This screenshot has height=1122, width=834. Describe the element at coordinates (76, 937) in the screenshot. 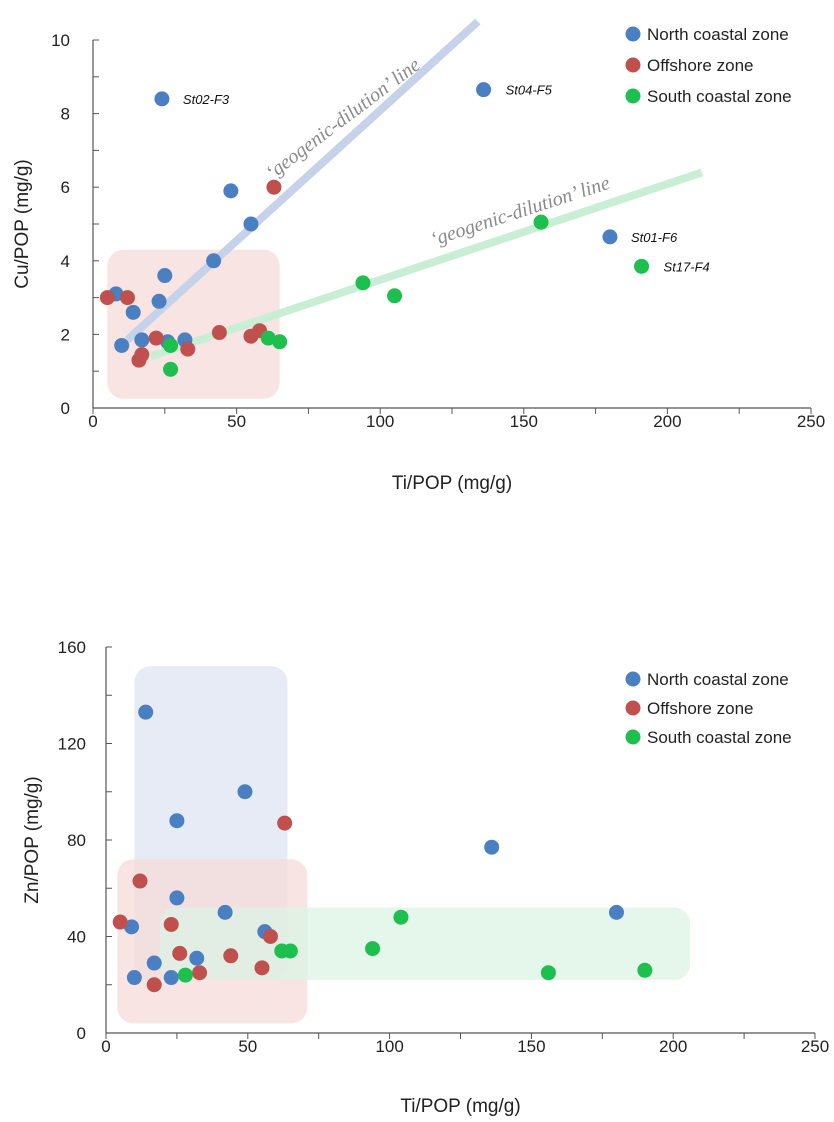

I see `y-tick-label: 40` at that location.